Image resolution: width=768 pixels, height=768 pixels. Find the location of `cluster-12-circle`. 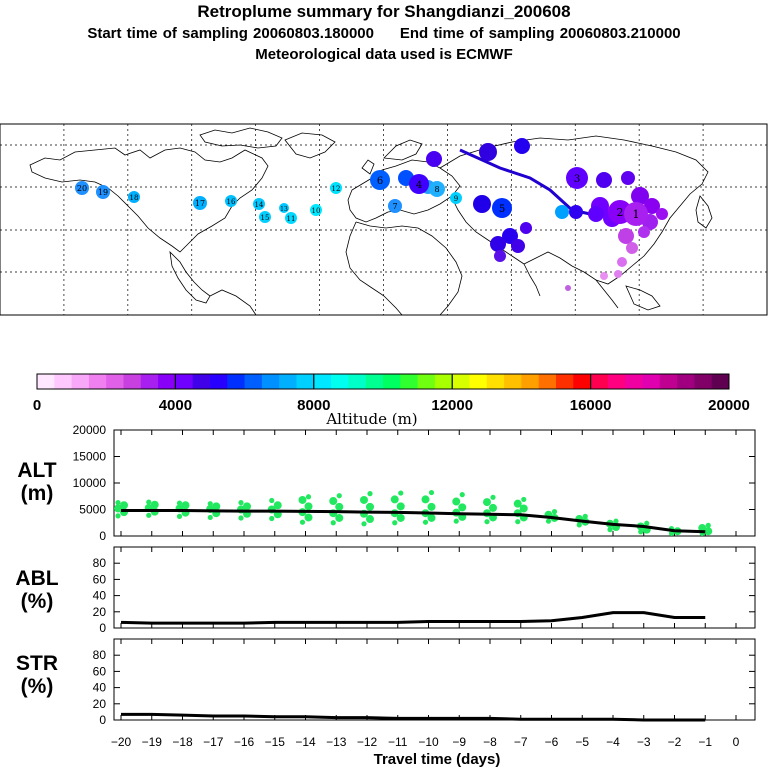

cluster-12-circle is located at coordinates (336, 188).